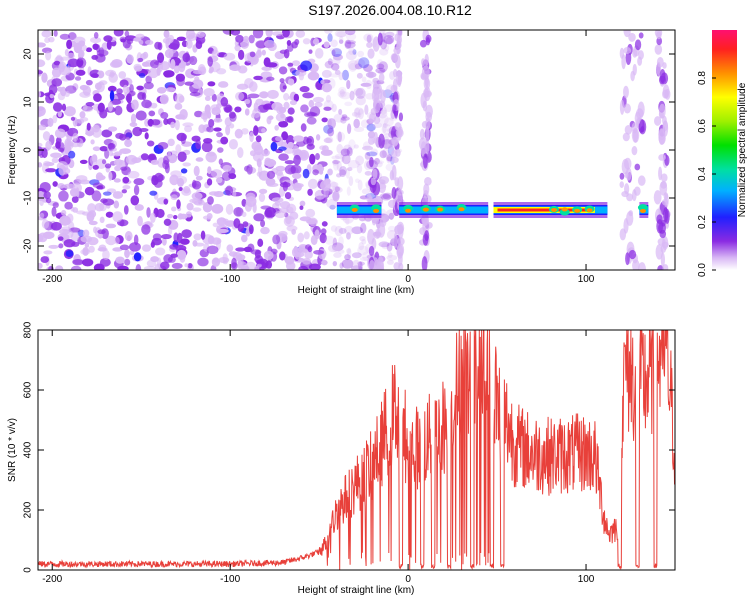 The image size is (750, 600). Describe the element at coordinates (12, 150) in the screenshot. I see `heatmap-ylabel: Frequency (Hz)` at that location.